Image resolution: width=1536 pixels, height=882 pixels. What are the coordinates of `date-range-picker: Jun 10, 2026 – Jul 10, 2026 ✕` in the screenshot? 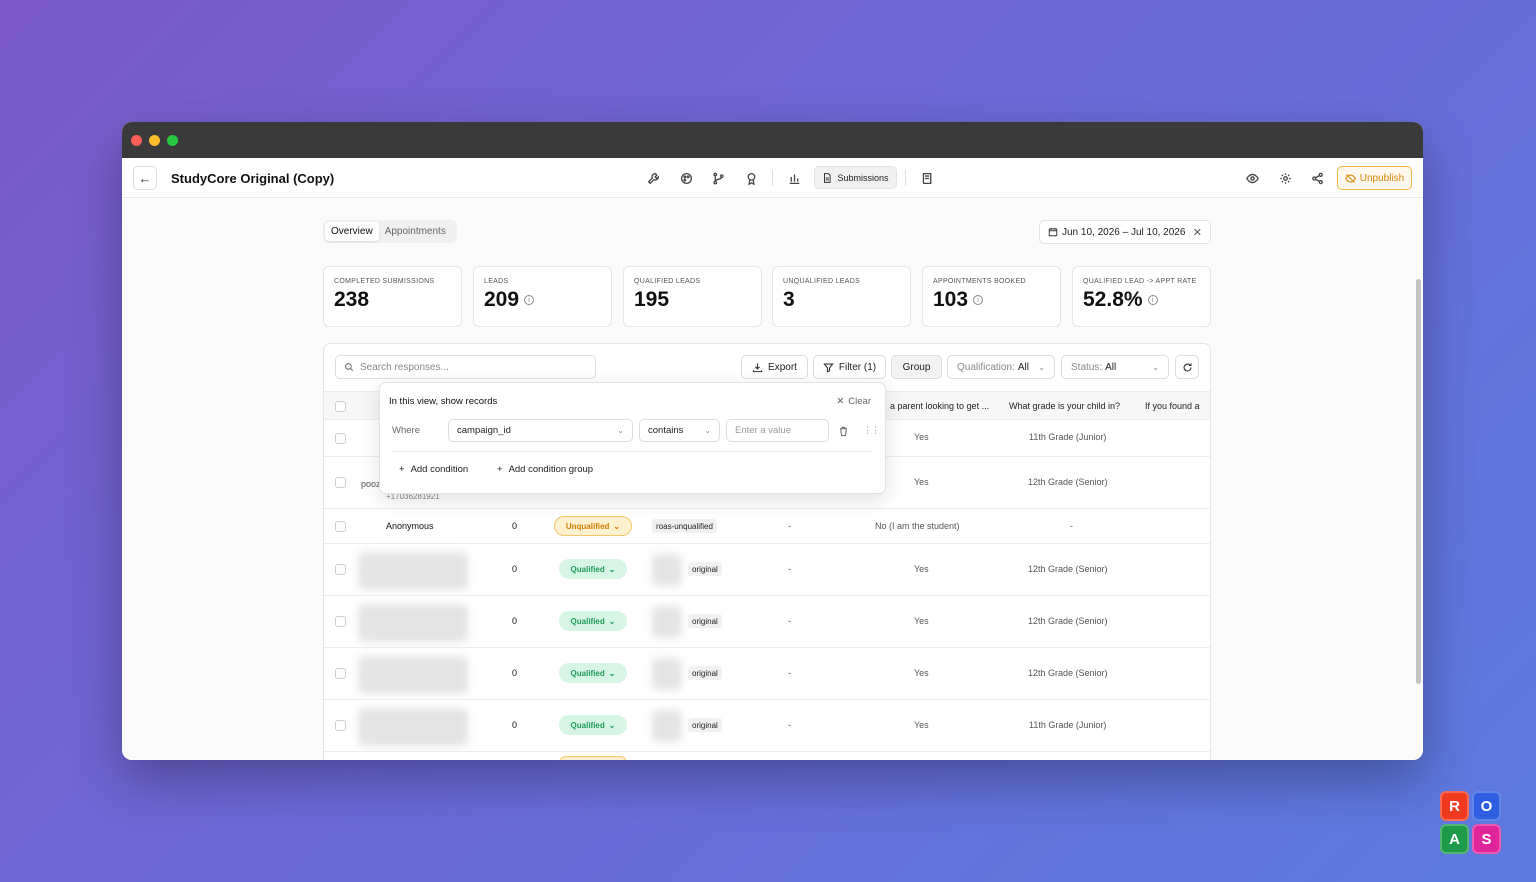 It's located at (1125, 232).